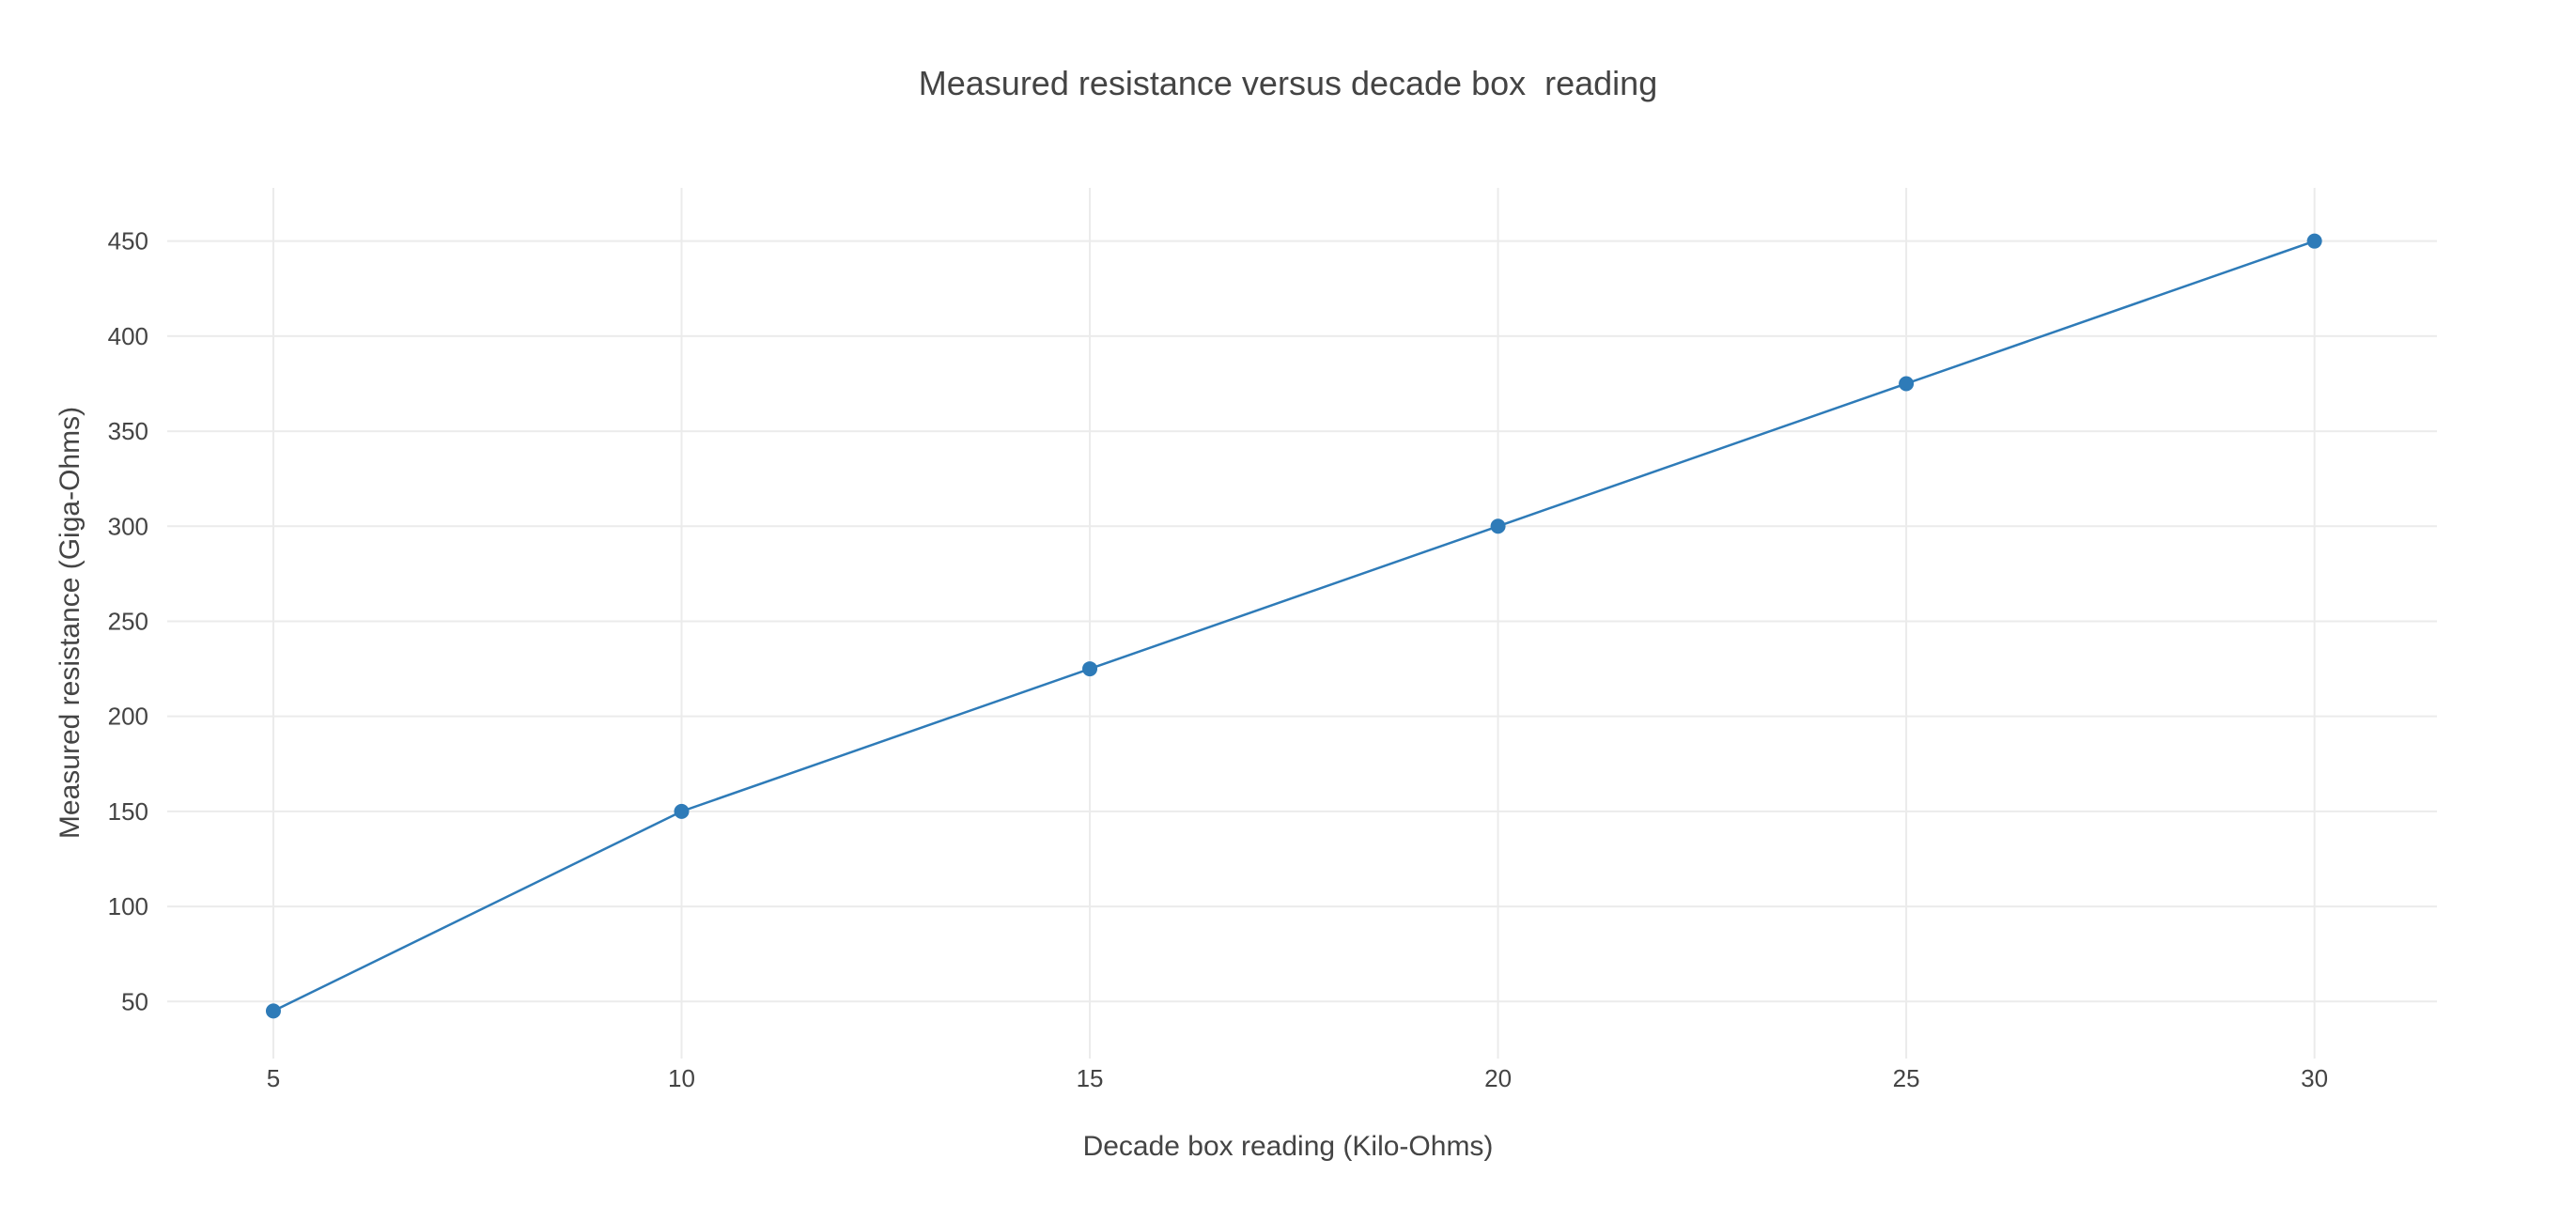 The width and height of the screenshot is (2576, 1206). What do you see at coordinates (1498, 1078) in the screenshot?
I see `x-tick-label: 20` at bounding box center [1498, 1078].